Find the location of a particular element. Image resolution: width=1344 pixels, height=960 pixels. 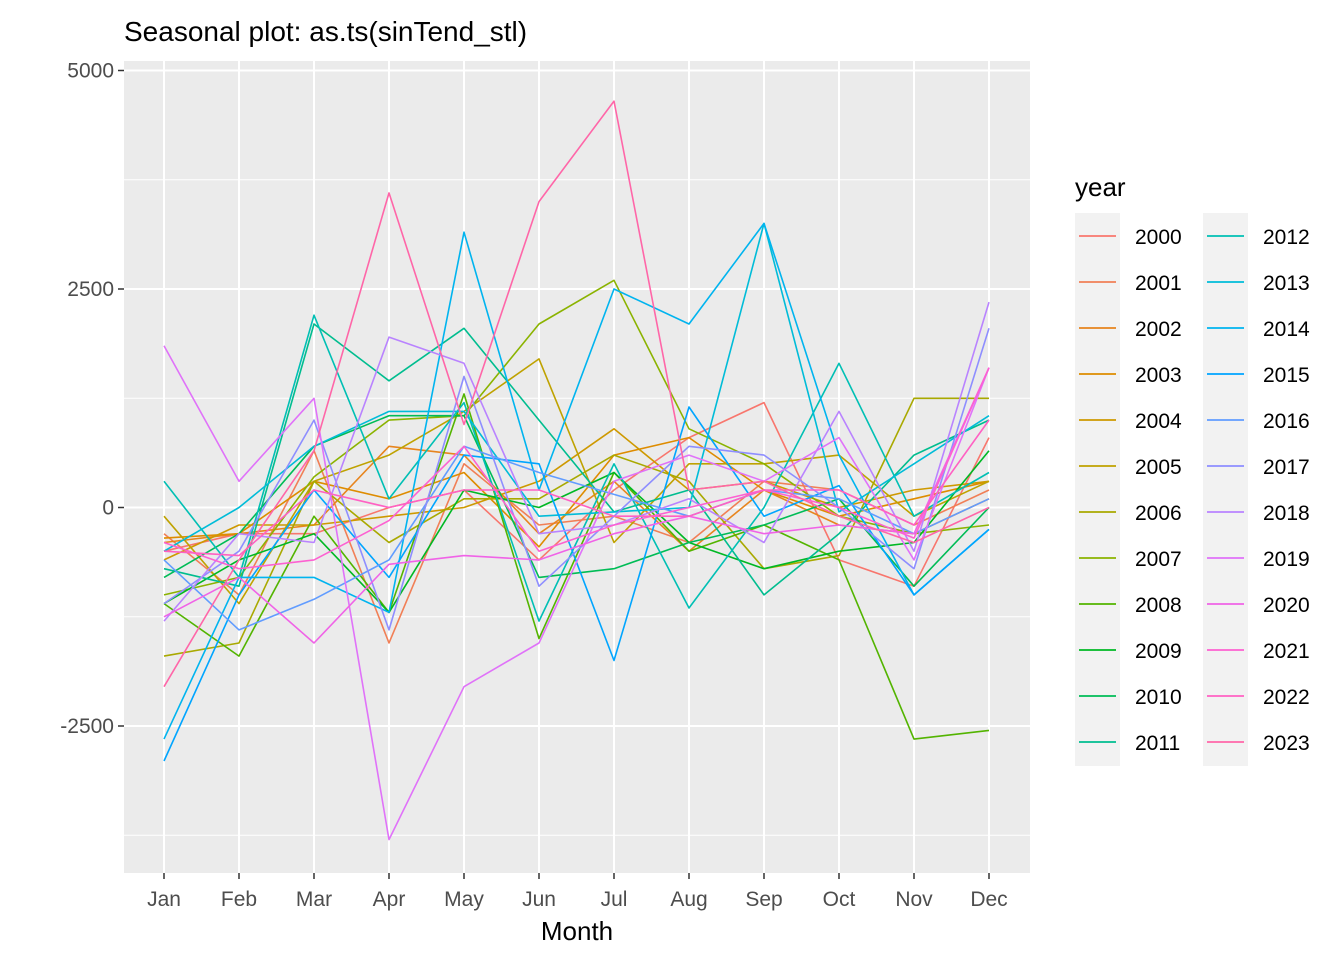

y-tick-label: -2500 is located at coordinates (87, 726).